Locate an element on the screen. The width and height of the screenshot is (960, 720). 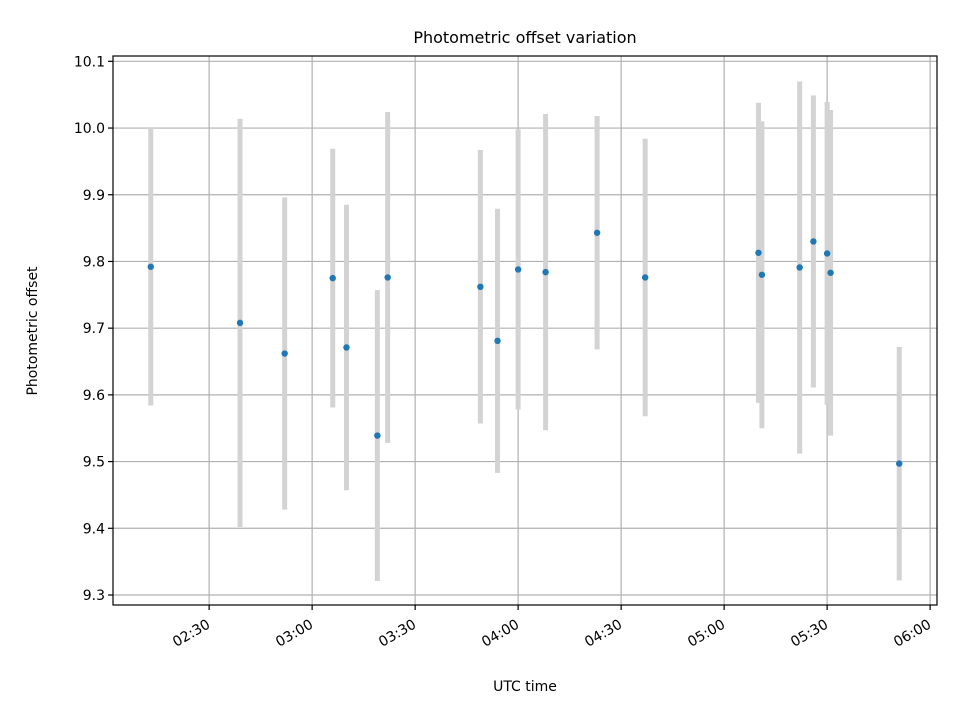
y-tick-label: 9.7 is located at coordinates (94, 329).